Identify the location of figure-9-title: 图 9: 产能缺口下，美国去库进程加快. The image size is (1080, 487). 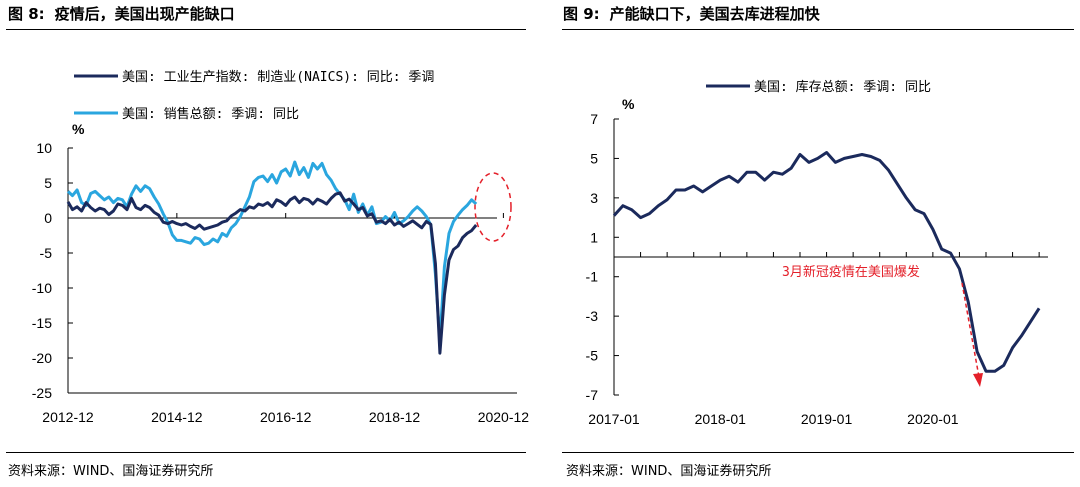
(691, 14).